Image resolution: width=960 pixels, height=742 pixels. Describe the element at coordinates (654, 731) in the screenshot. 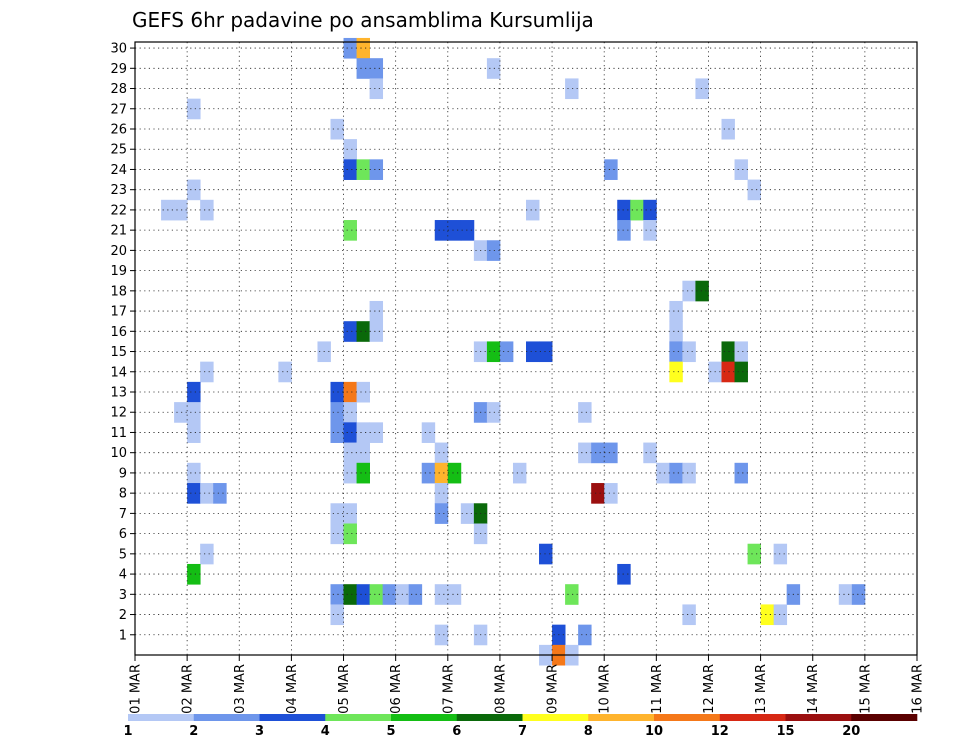

I see `colorbar-label: 10` at that location.